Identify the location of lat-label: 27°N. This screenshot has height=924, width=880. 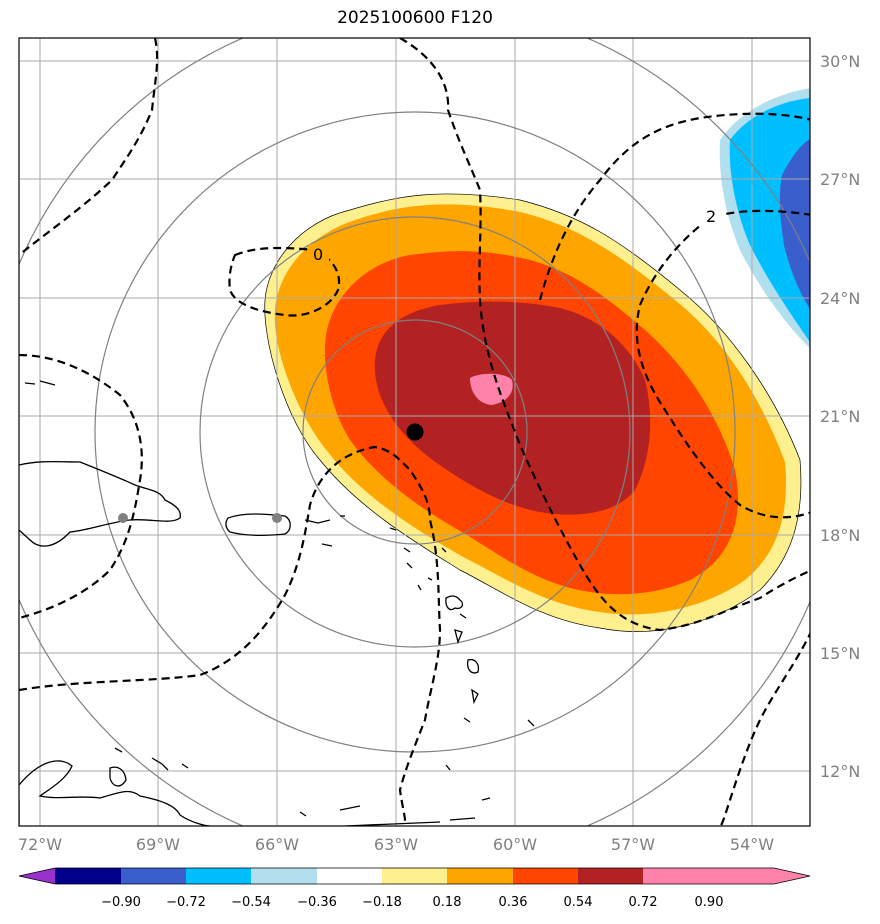
(840, 179).